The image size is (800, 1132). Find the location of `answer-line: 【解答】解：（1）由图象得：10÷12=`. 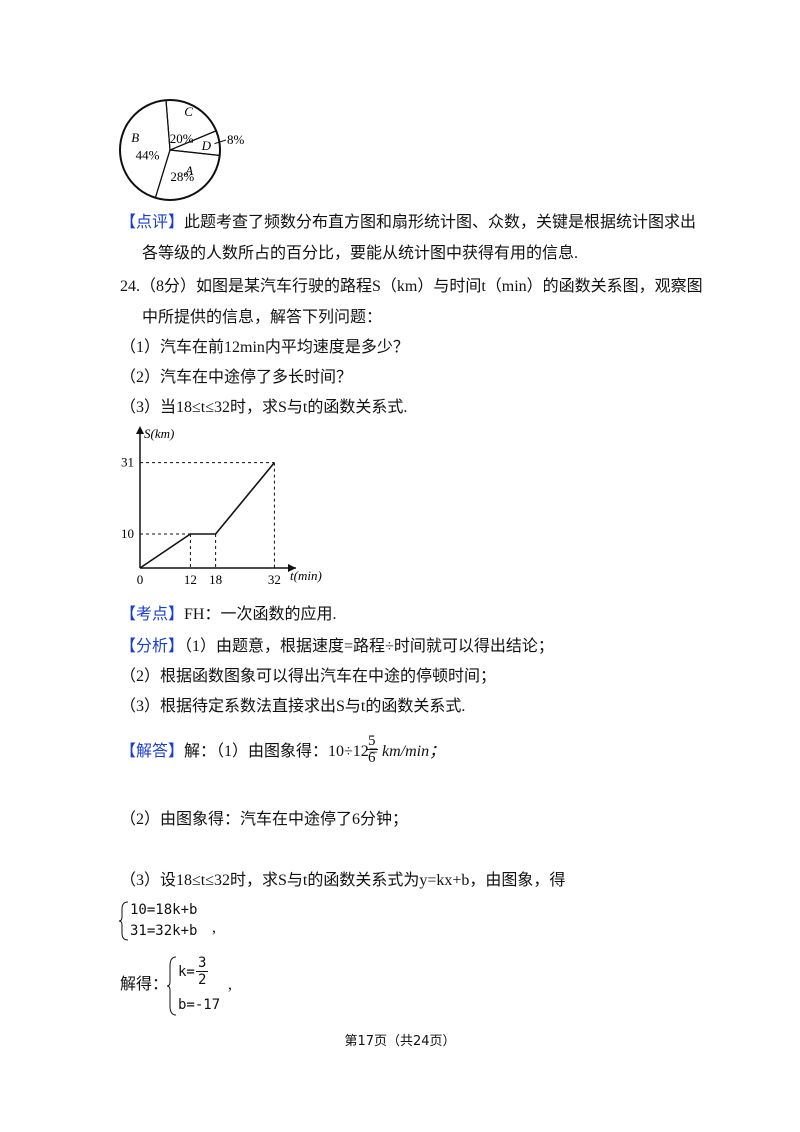

answer-line: 【解答】解：（1）由图象得：10÷12= is located at coordinates (249, 752).